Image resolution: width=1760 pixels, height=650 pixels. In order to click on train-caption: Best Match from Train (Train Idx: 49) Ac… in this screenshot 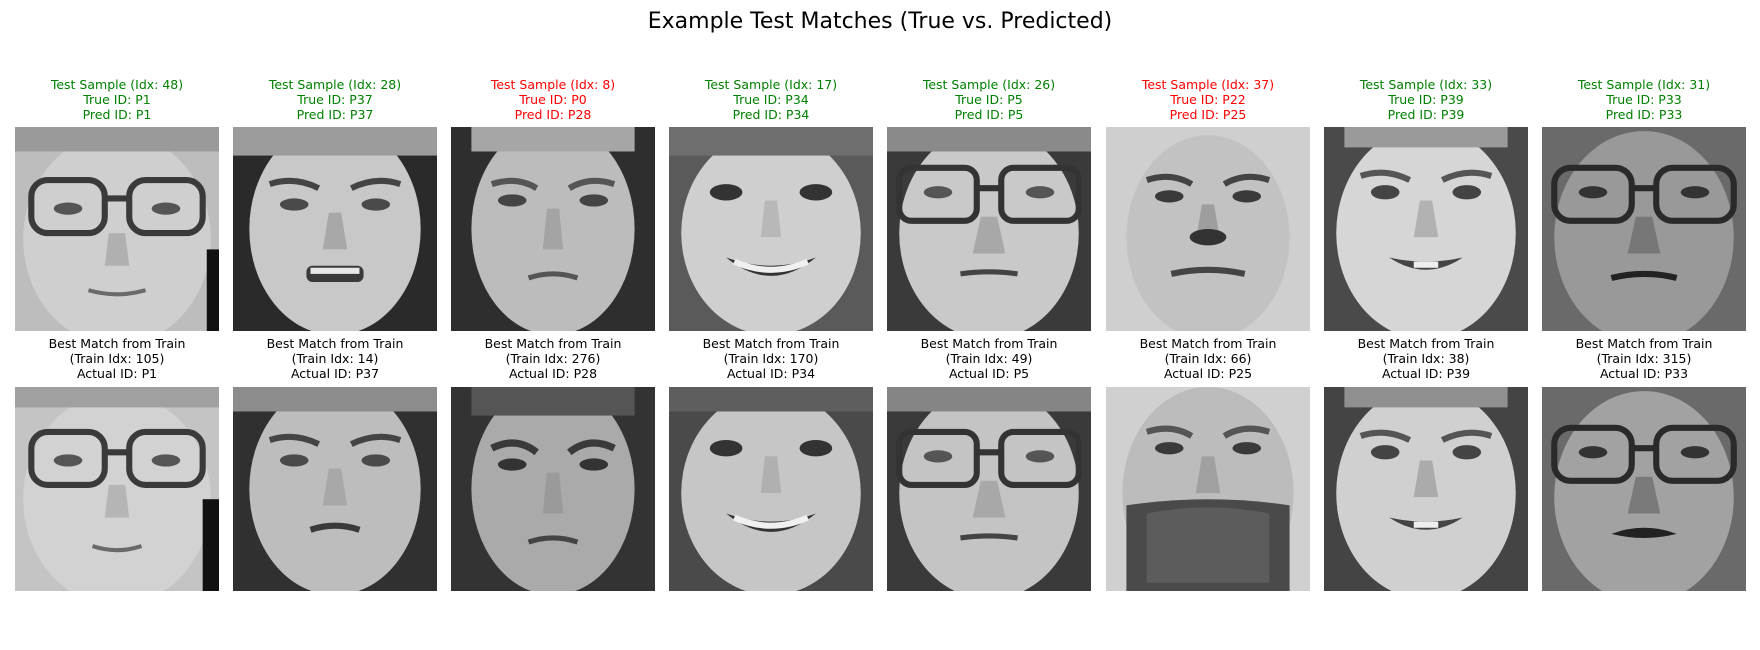, I will do `click(989, 358)`.